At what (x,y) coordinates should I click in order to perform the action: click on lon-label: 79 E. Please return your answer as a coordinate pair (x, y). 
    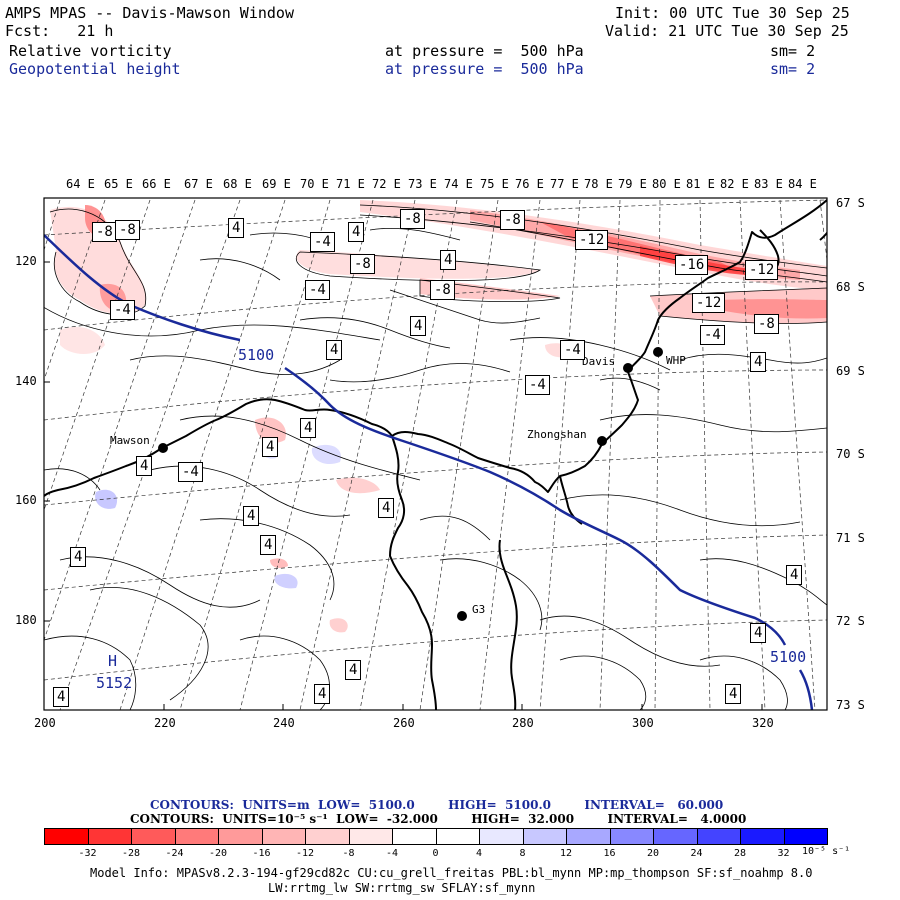
    Looking at the image, I should click on (632, 184).